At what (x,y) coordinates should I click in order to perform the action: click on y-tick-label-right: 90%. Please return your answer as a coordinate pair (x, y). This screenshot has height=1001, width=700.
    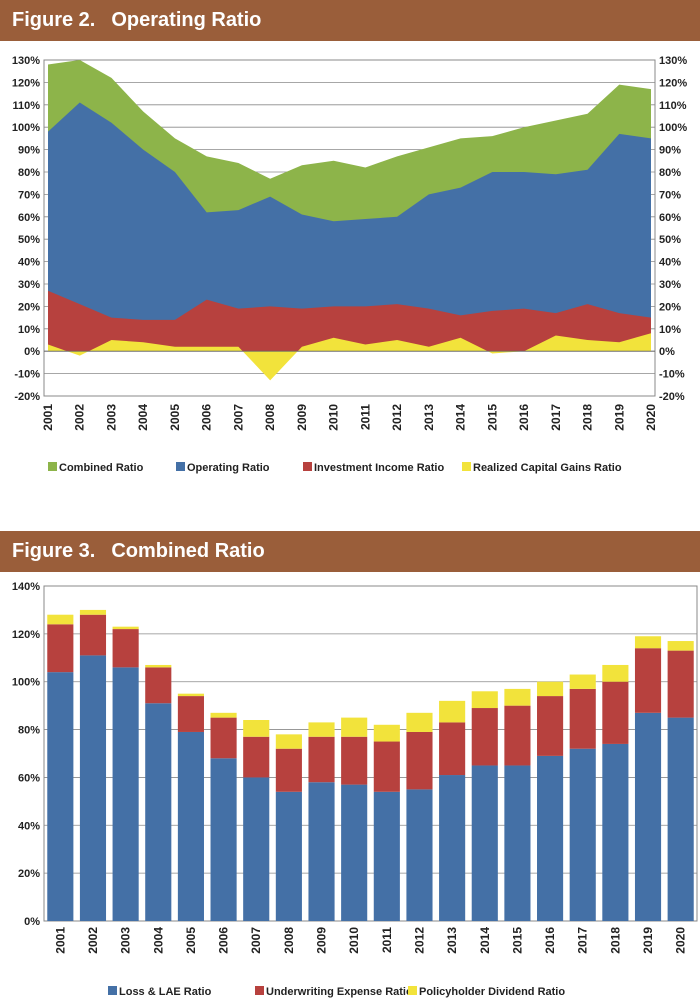
    Looking at the image, I should click on (670, 151).